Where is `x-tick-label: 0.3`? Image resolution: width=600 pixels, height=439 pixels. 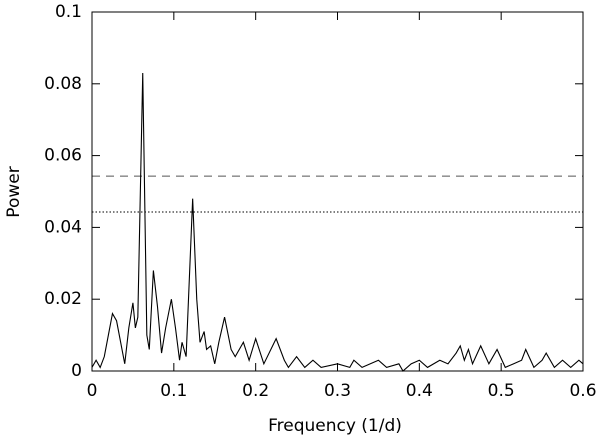
x-tick-label: 0.3 is located at coordinates (337, 391).